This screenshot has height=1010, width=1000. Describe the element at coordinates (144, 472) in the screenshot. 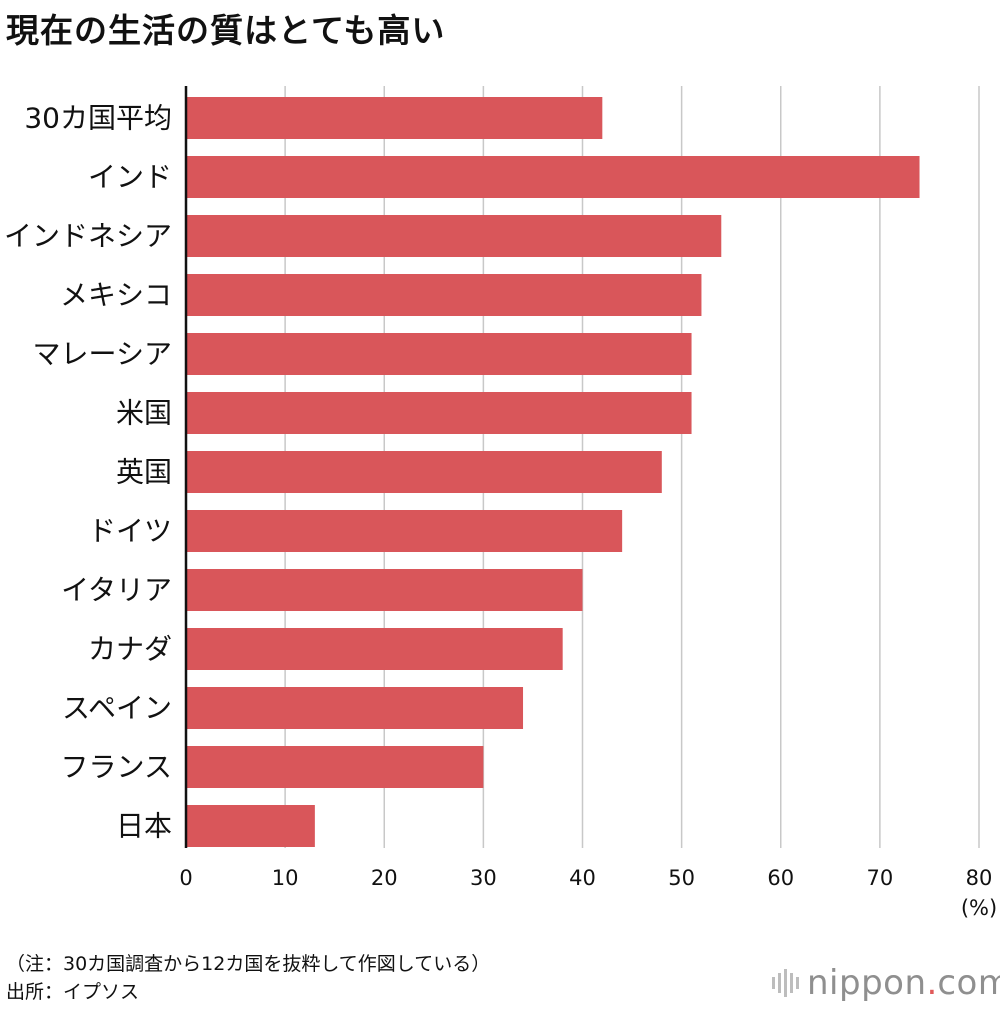

I see `category-label-6: 英国` at that location.